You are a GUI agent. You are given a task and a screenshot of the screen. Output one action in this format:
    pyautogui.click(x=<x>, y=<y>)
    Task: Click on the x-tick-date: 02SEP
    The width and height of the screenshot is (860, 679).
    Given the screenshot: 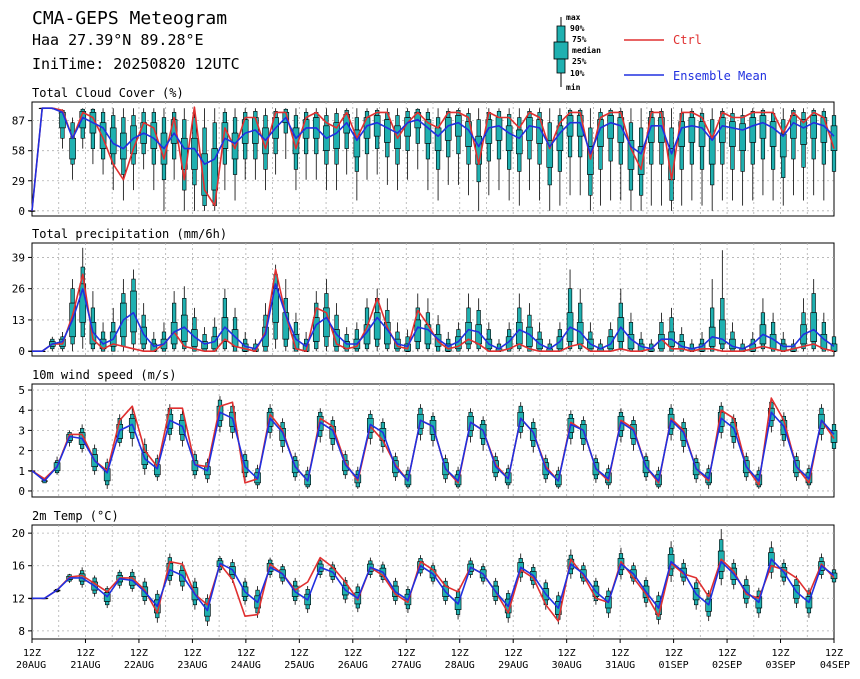 What is the action you would take?
    pyautogui.click(x=727, y=665)
    